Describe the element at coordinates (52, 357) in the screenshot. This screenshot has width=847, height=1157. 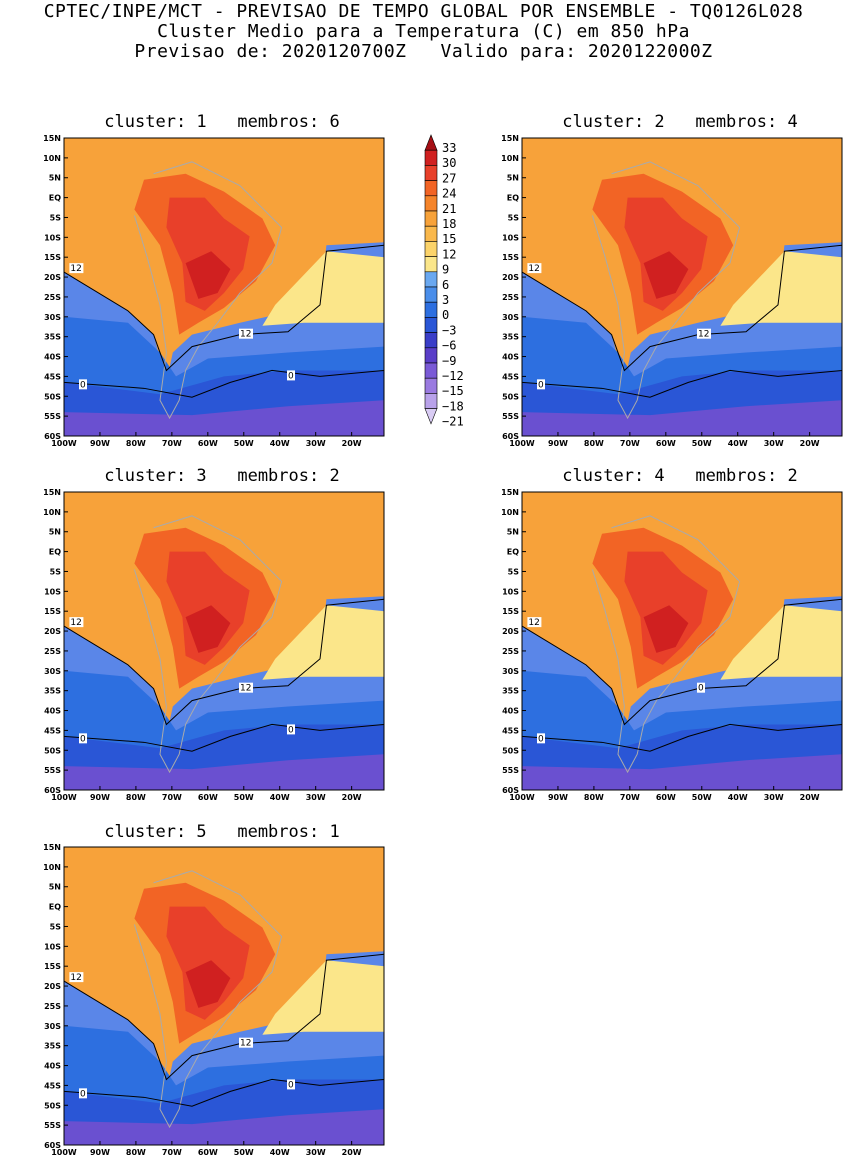
I see `lat-tick-label: 40S` at that location.